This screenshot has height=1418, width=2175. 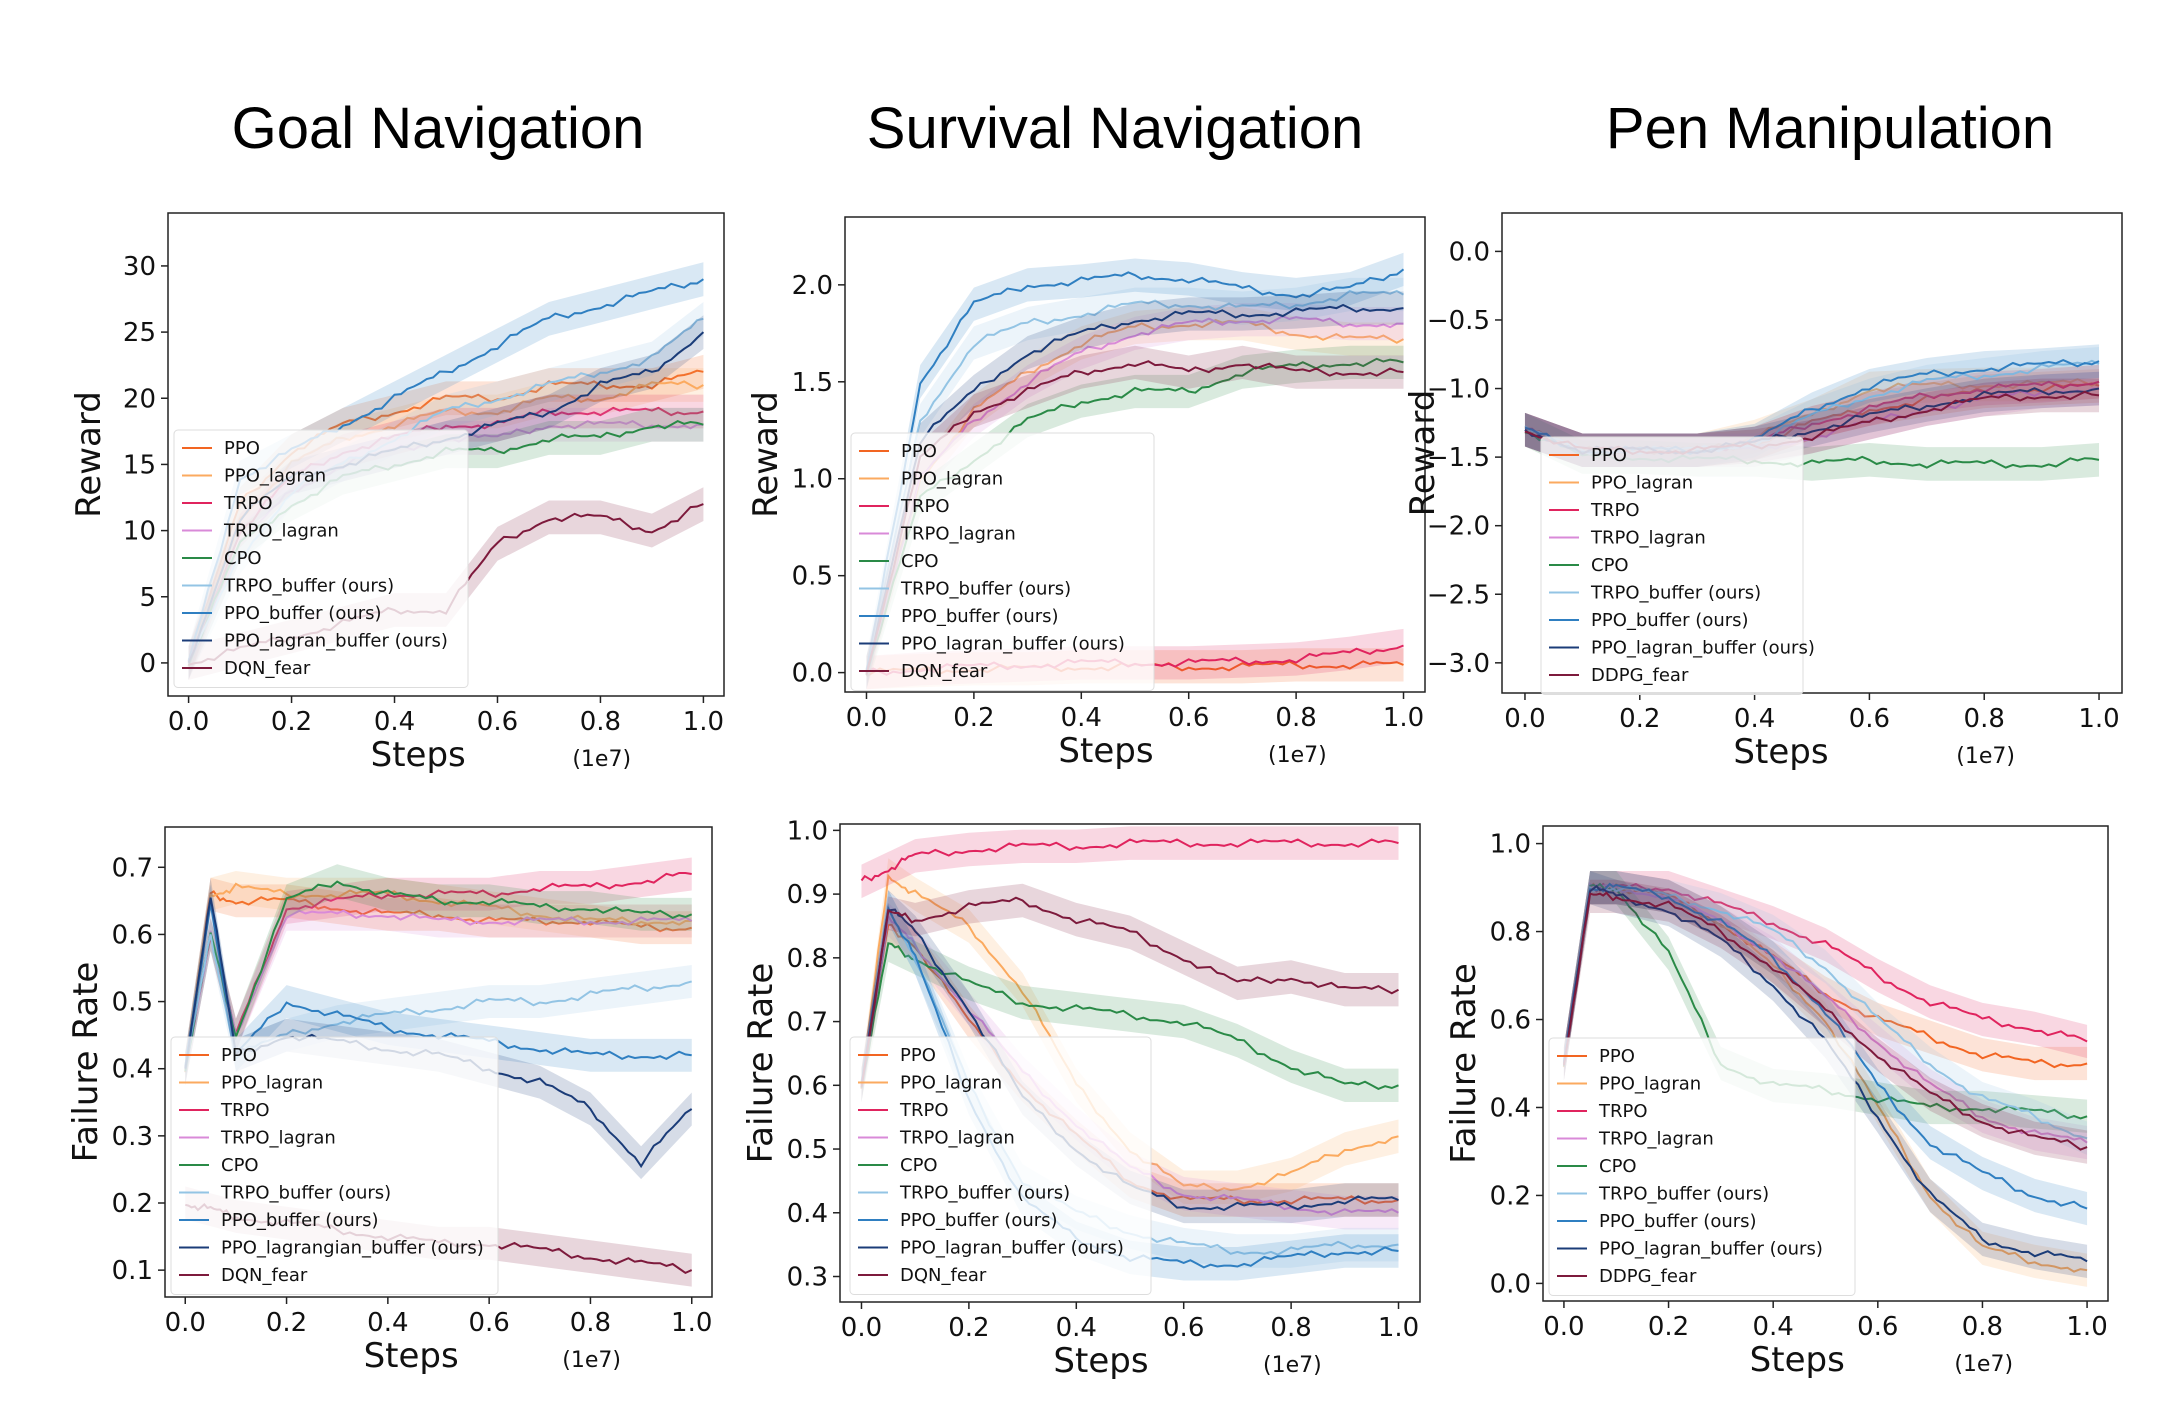 I want to click on y-tick-label: 0.7, so click(x=807, y=1023).